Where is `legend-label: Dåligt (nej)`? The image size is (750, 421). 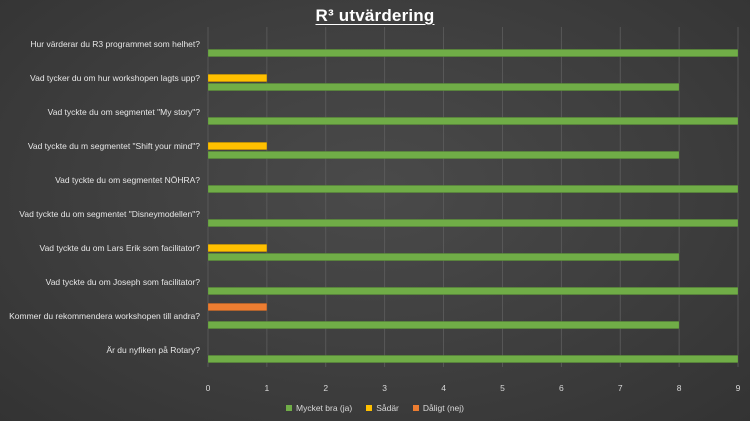 legend-label: Dåligt (nej) is located at coordinates (443, 408).